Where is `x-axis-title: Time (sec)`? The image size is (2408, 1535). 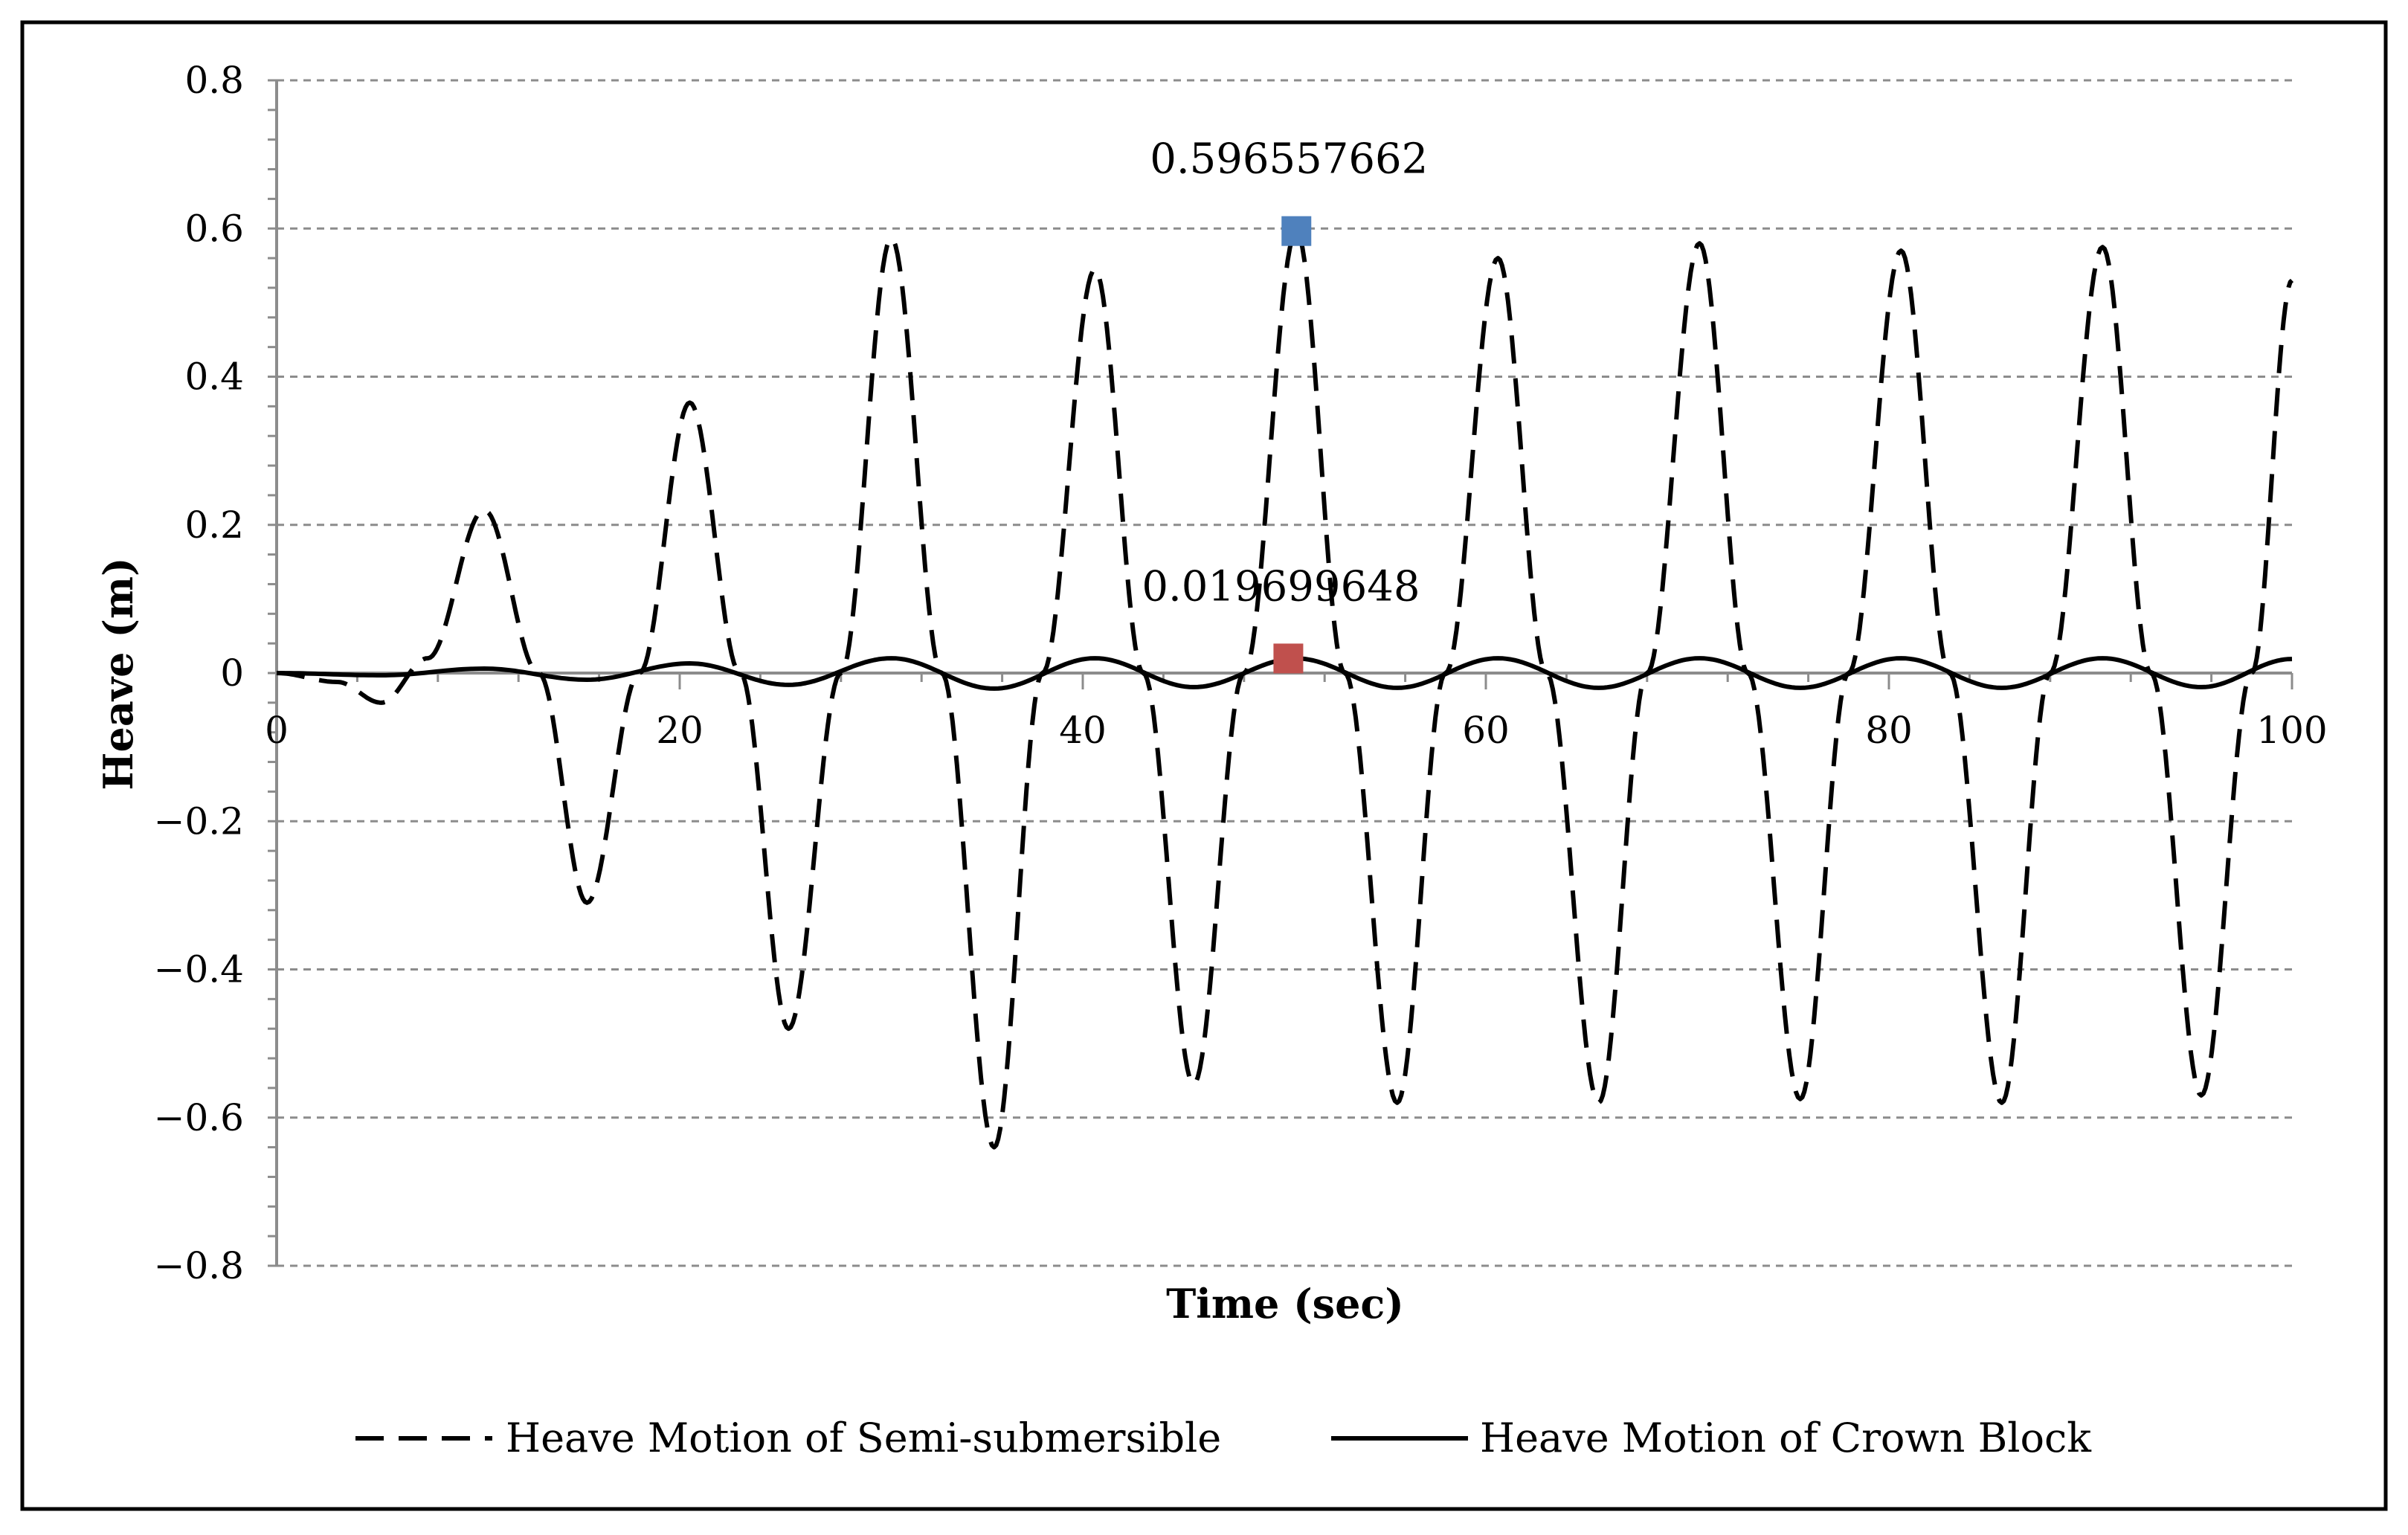
x-axis-title: Time (sec) is located at coordinates (1285, 1304).